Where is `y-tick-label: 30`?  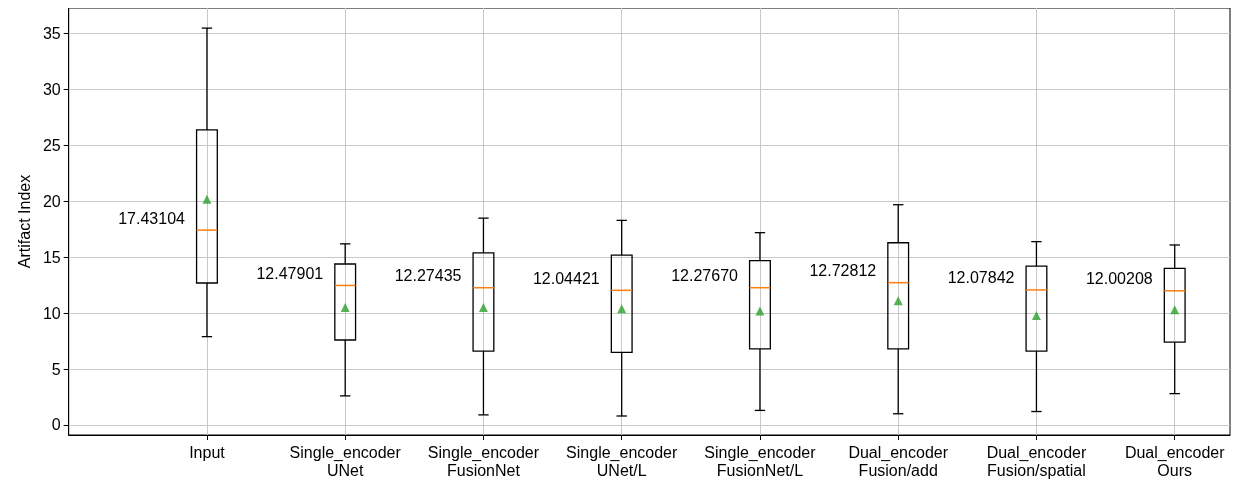
y-tick-label: 30 is located at coordinates (51, 90).